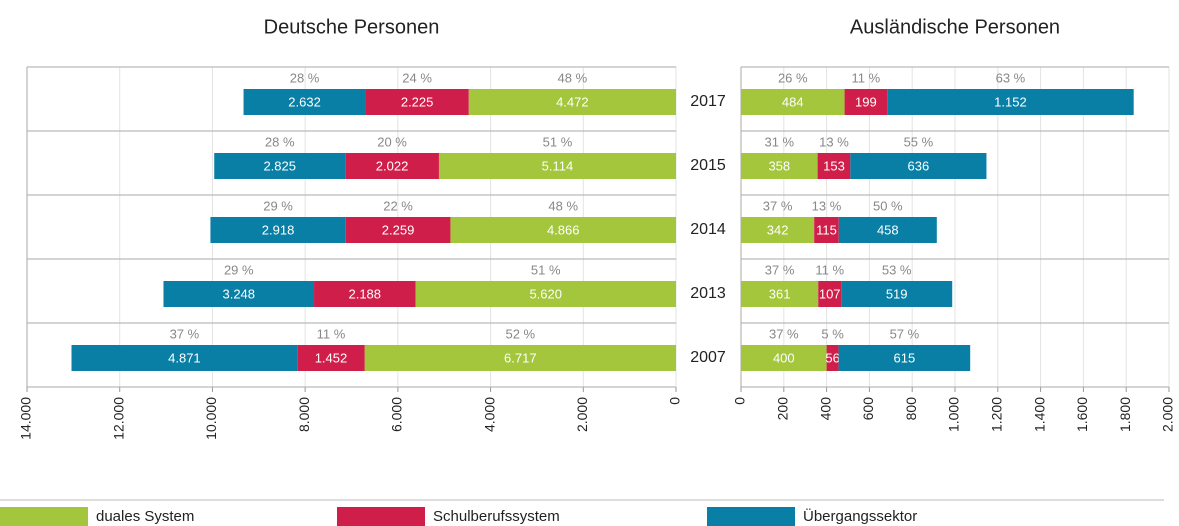 This screenshot has height=526, width=1179. I want to click on value-label: 361, so click(780, 293).